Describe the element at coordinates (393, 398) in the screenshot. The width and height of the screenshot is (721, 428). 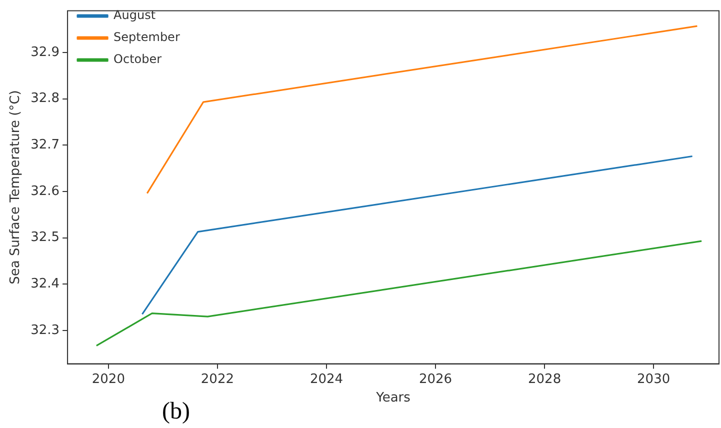
I see `x-axis-title: Years` at that location.